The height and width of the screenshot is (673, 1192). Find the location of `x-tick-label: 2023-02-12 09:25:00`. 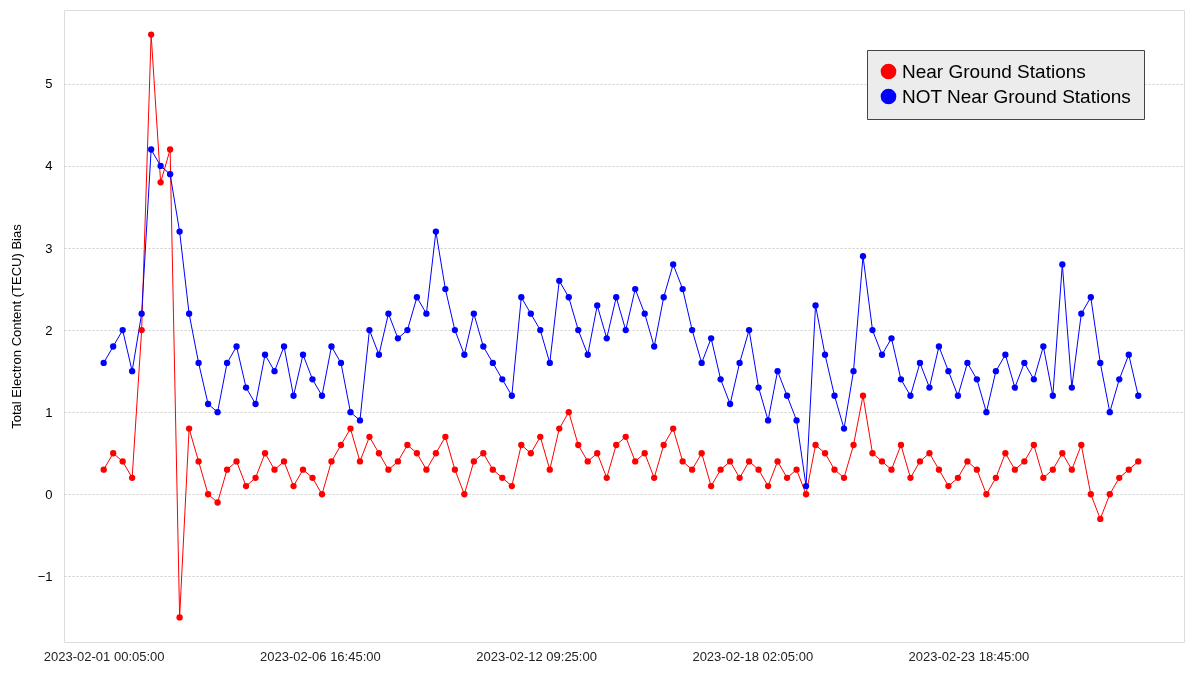

x-tick-label: 2023-02-12 09:25:00 is located at coordinates (536, 656).